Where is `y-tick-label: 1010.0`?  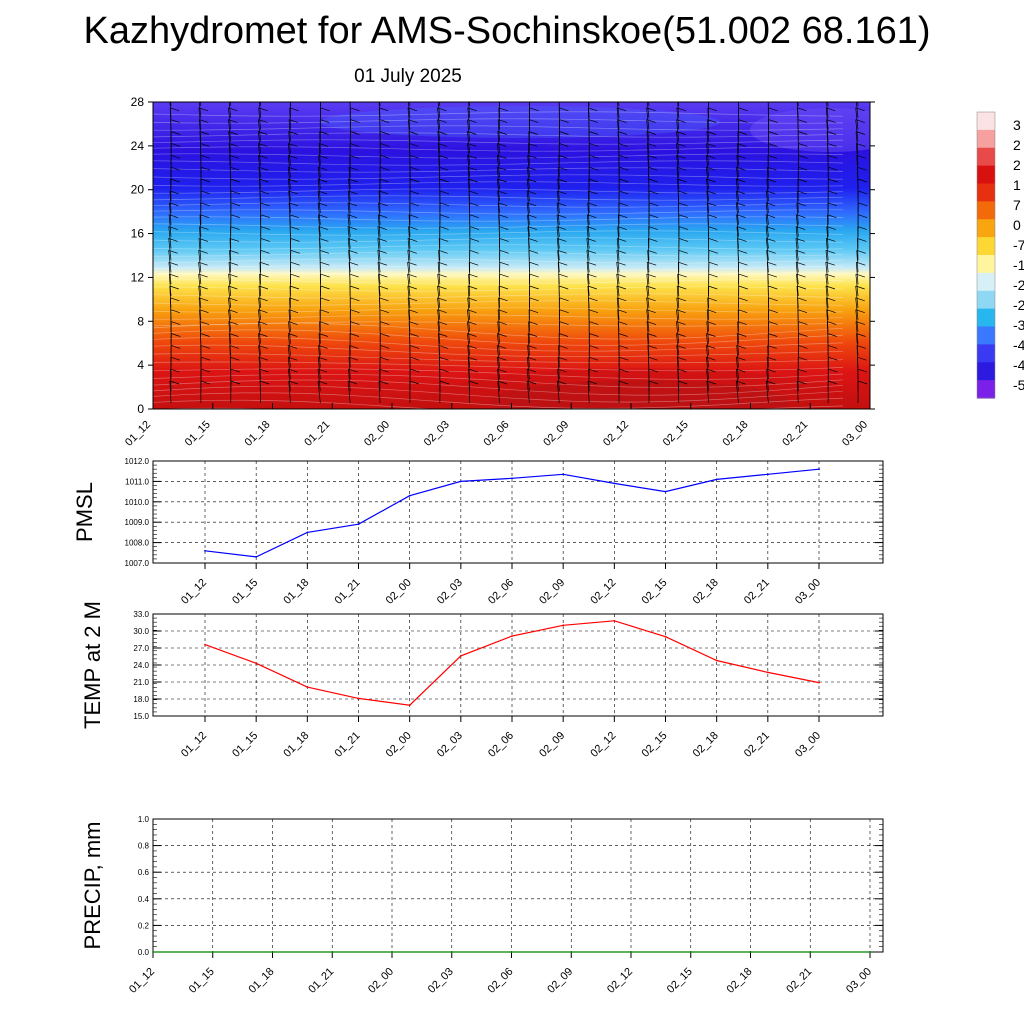
y-tick-label: 1010.0 is located at coordinates (137, 502).